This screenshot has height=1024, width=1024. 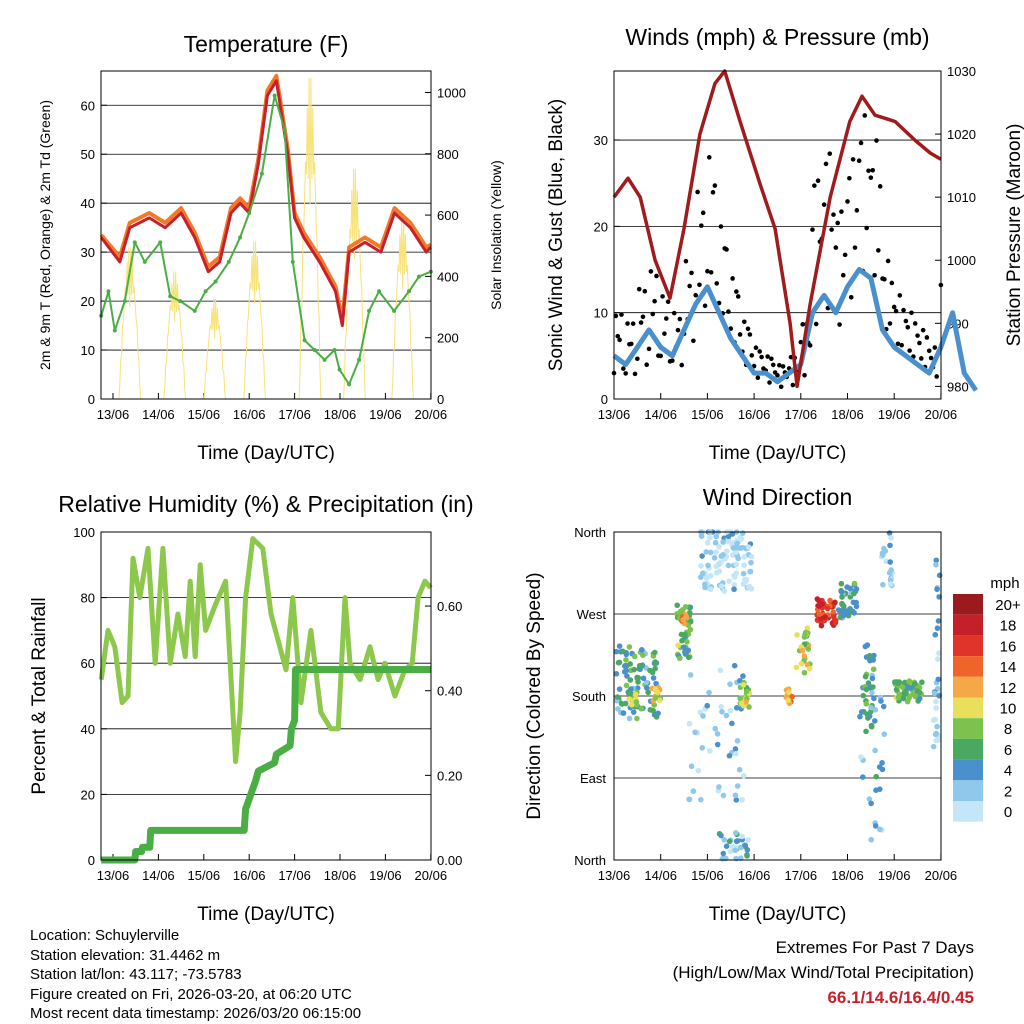 What do you see at coordinates (294, 414) in the screenshot?
I see `x-tick-label: 17/06` at bounding box center [294, 414].